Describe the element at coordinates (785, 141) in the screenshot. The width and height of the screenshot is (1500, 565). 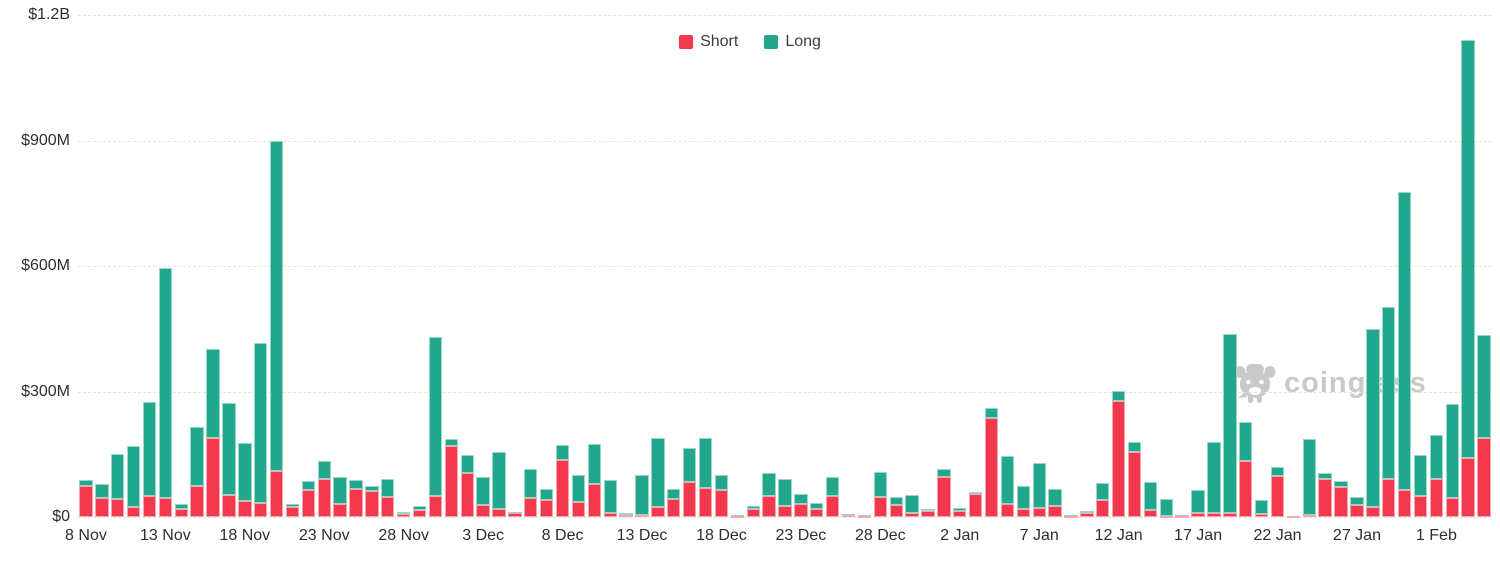
I see `gridline` at that location.